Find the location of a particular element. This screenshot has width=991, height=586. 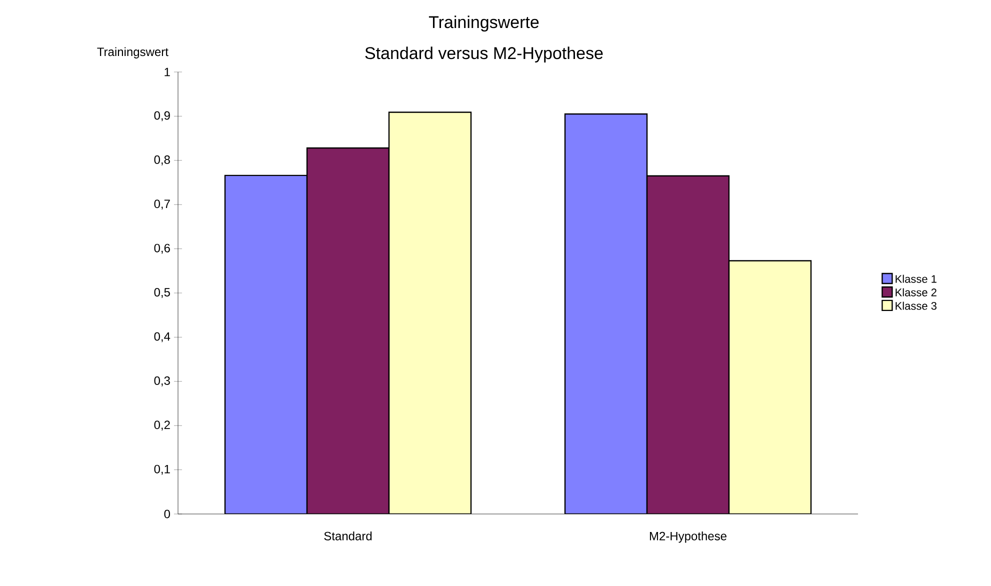

y-tick-label: 0,8 is located at coordinates (162, 160).